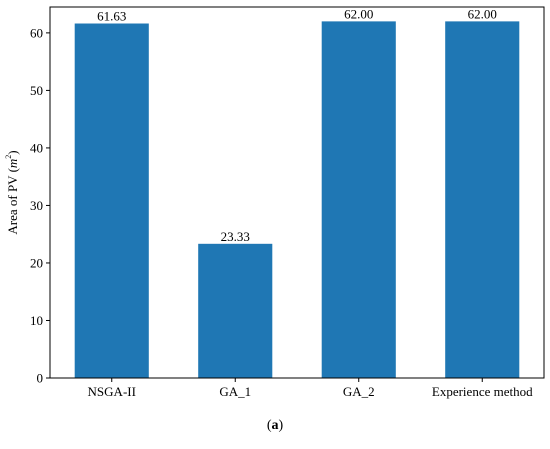 The image size is (550, 449). I want to click on y-axis-label-sup: 2, so click(8, 157).